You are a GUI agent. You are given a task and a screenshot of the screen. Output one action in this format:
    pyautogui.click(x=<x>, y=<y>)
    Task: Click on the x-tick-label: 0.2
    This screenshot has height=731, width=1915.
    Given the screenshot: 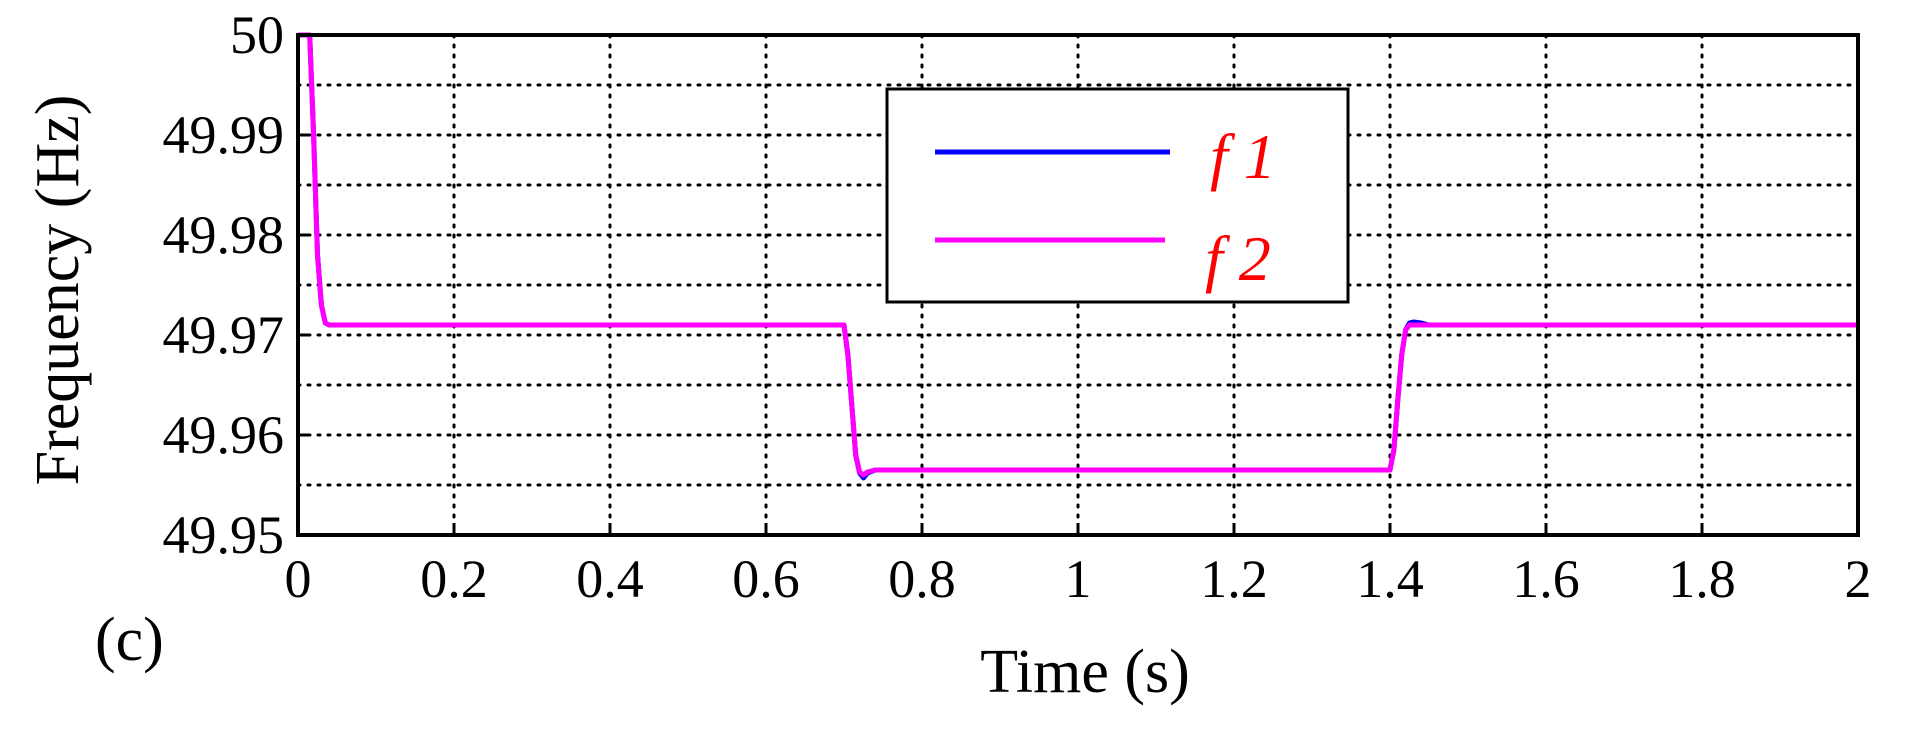 What is the action you would take?
    pyautogui.click(x=454, y=579)
    